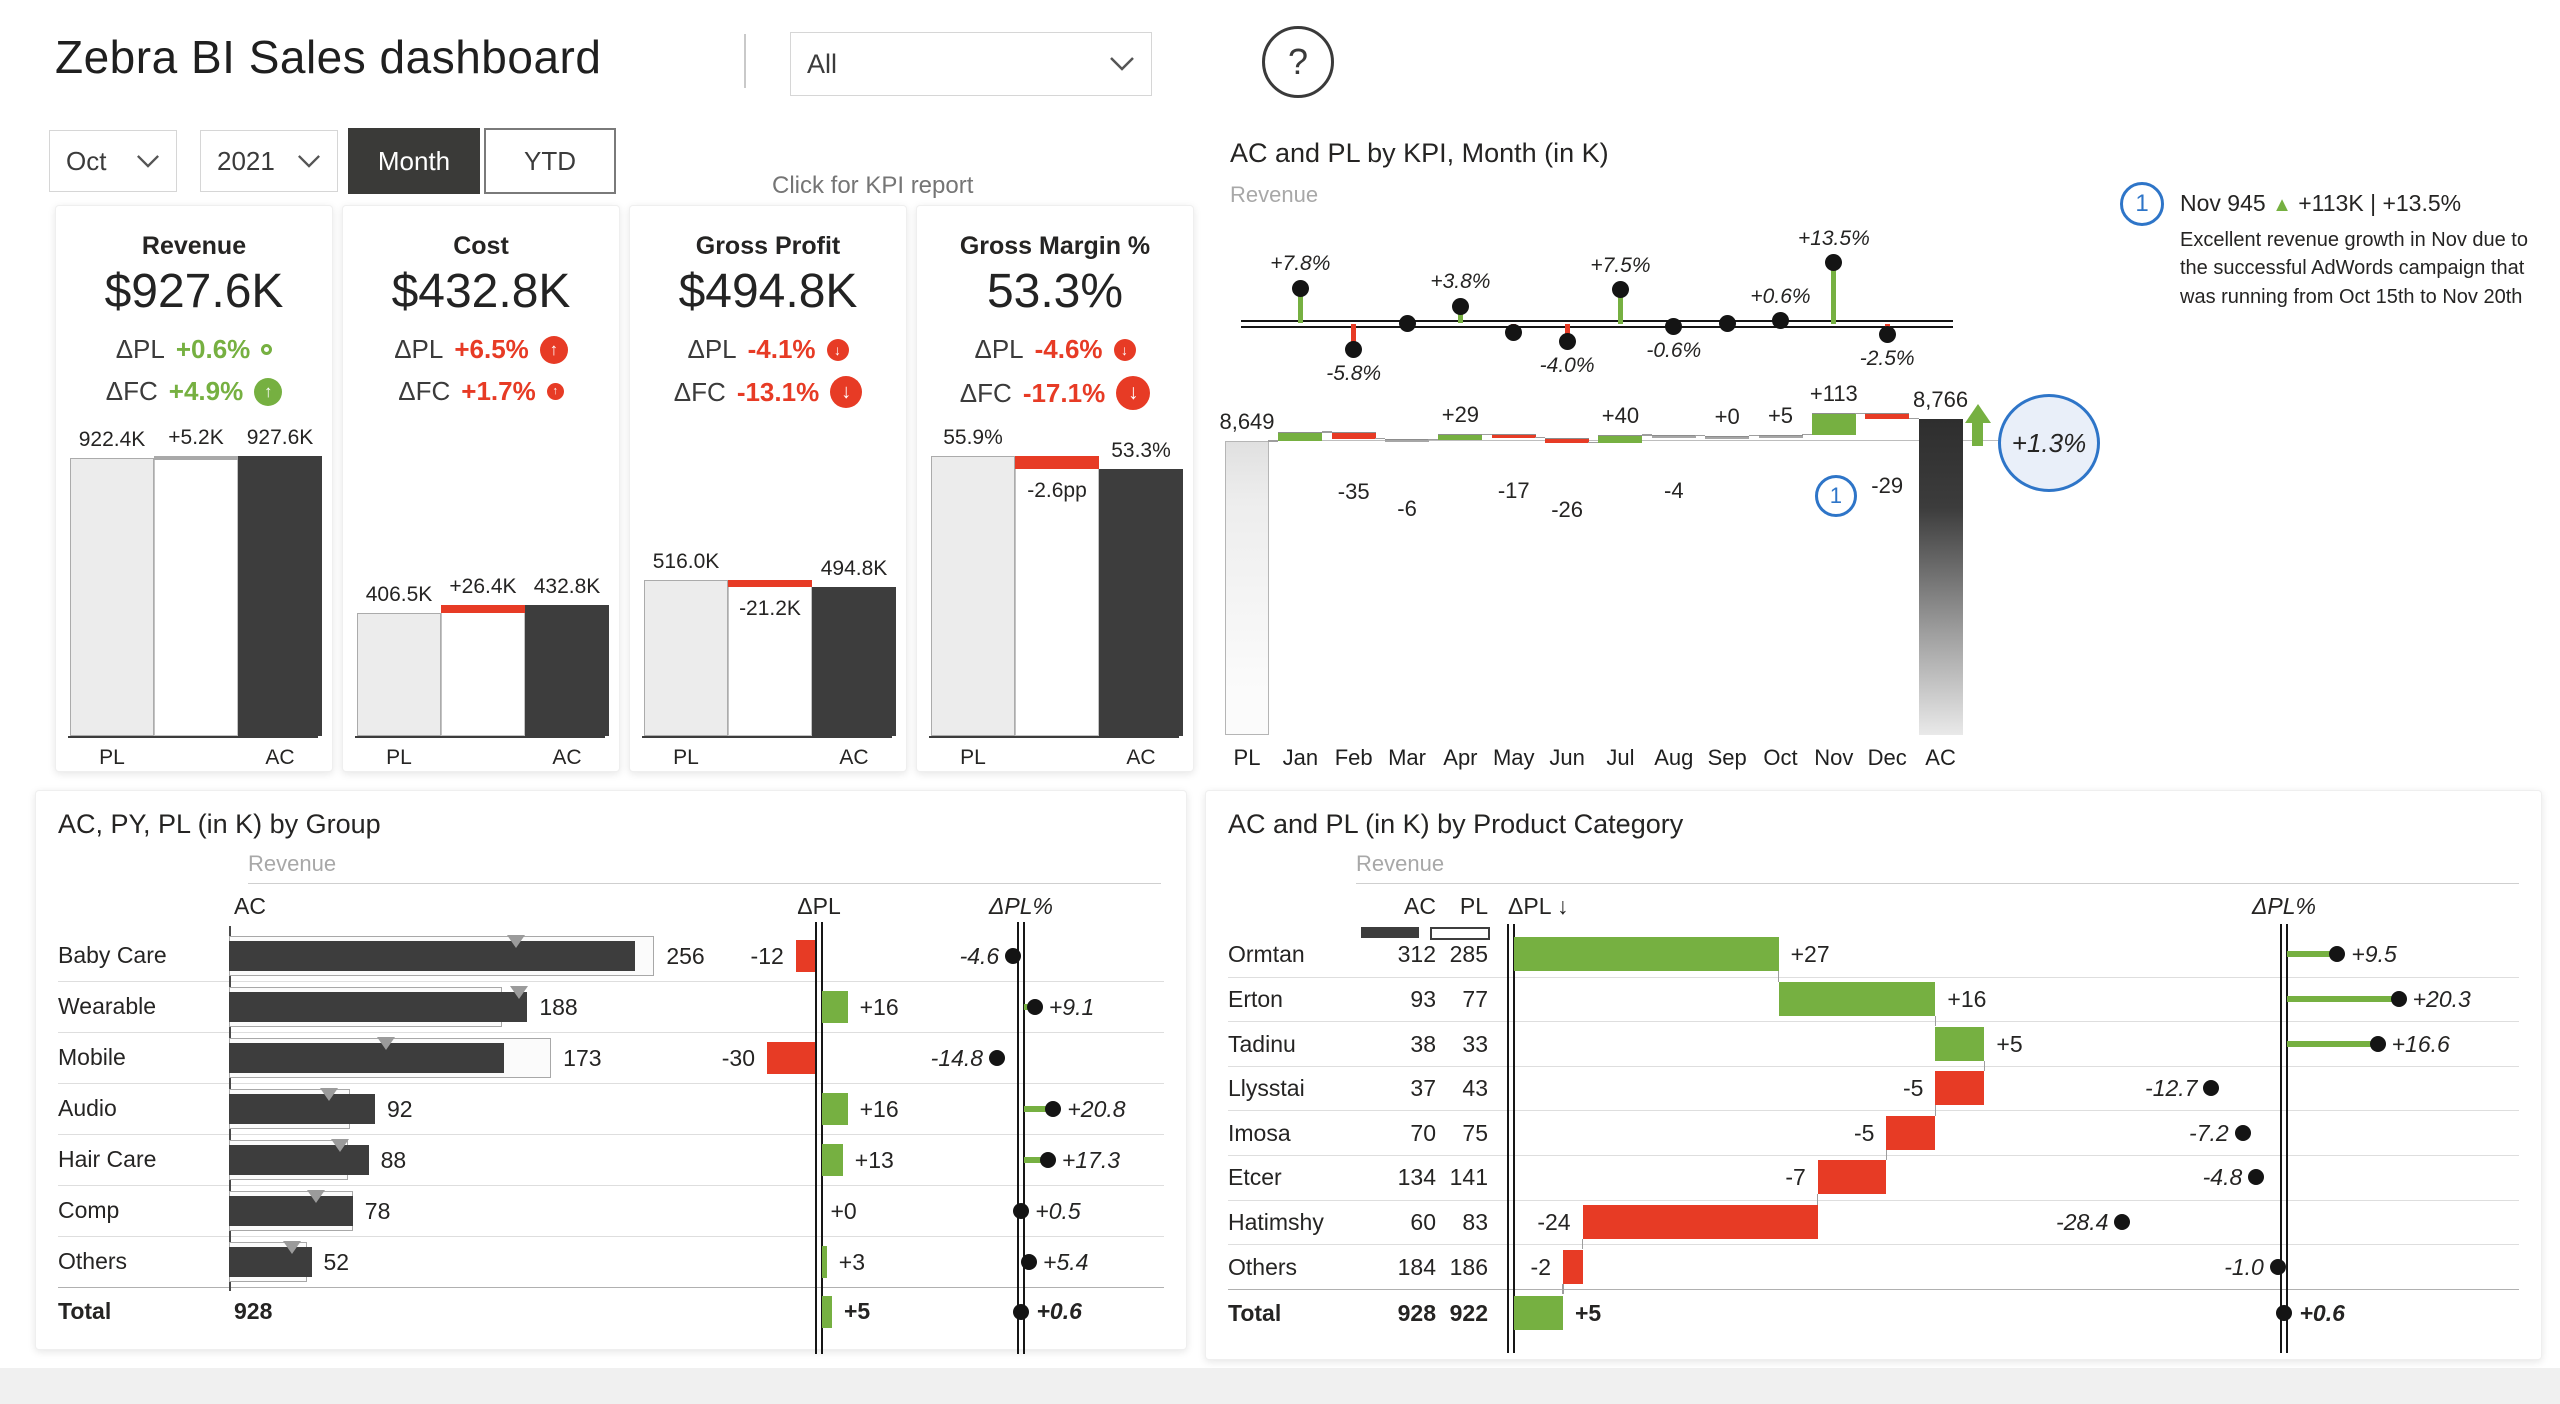  I want to click on waterfall-axis-oct: Oct, so click(1780, 757).